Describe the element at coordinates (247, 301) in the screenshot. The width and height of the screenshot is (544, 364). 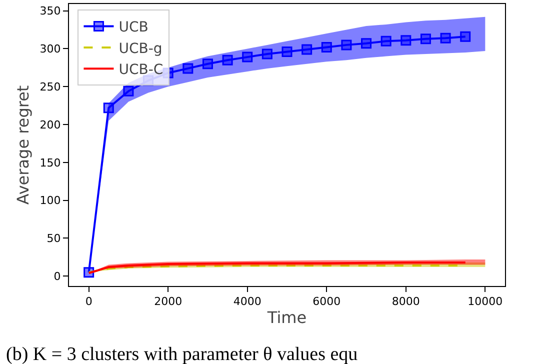
I see `x-tick-label: 4000` at that location.